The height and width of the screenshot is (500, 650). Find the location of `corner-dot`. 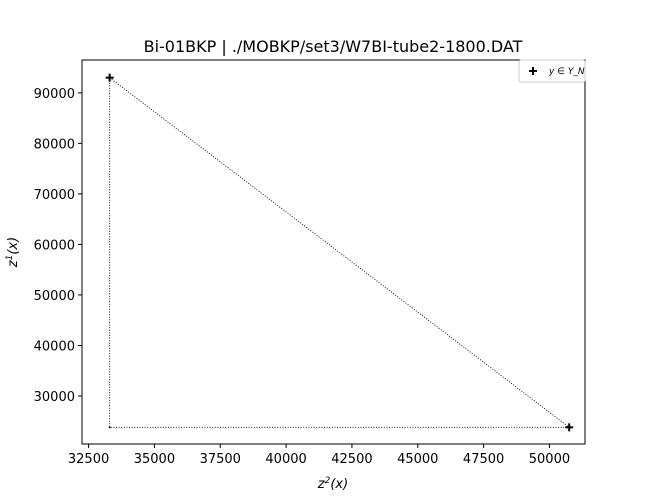

corner-dot is located at coordinates (109, 427).